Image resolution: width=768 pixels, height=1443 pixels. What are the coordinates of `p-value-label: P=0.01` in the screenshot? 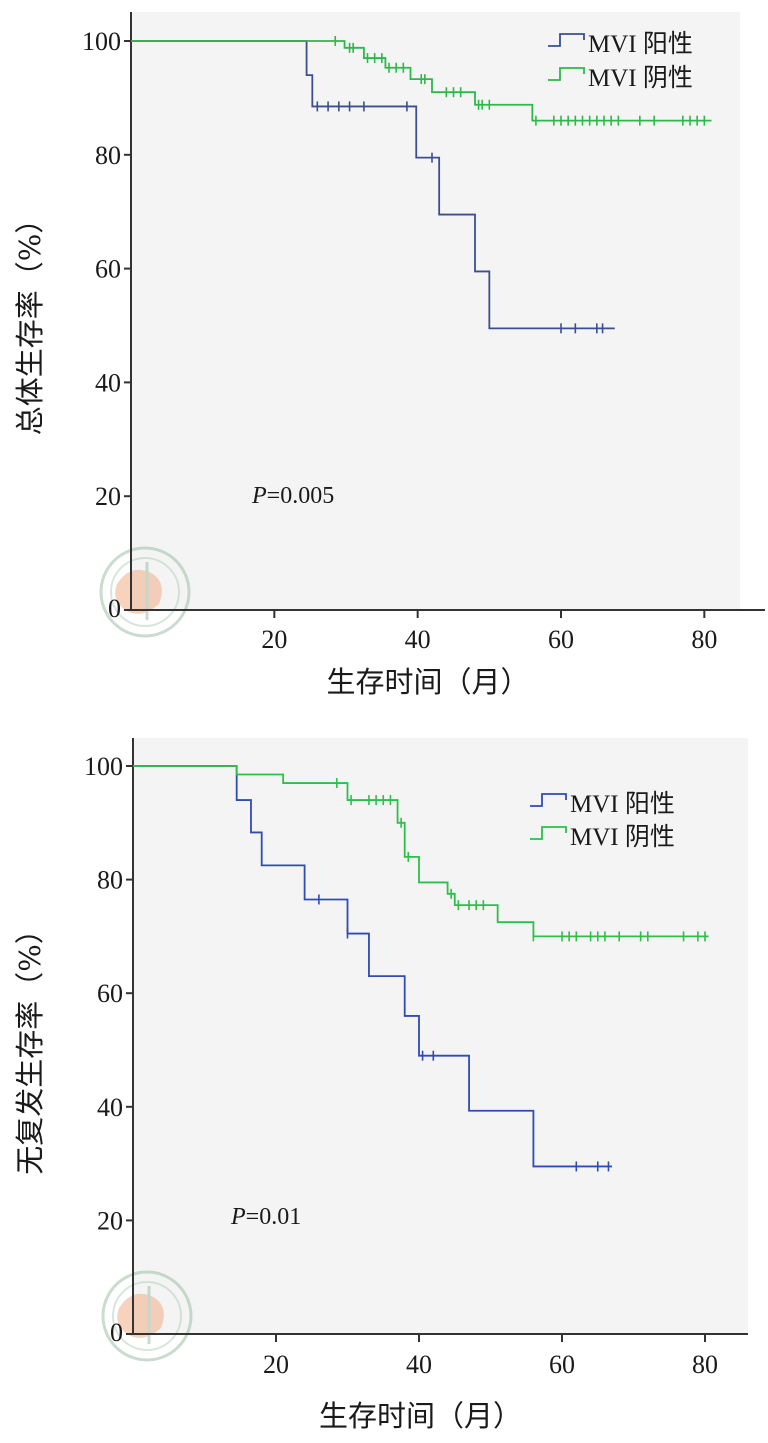 It's located at (265, 1217).